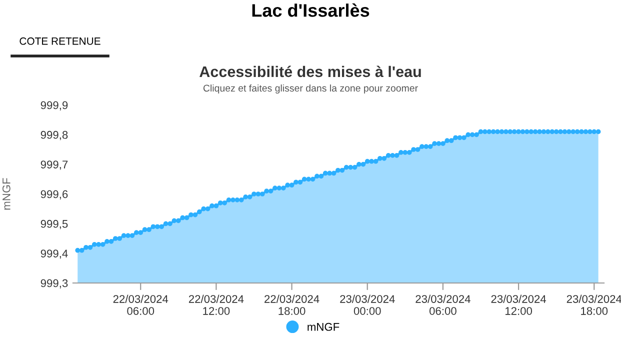 Image resolution: width=621 pixels, height=343 pixels. I want to click on x-tick-label: 22/03/2024 18:00, so click(292, 304).